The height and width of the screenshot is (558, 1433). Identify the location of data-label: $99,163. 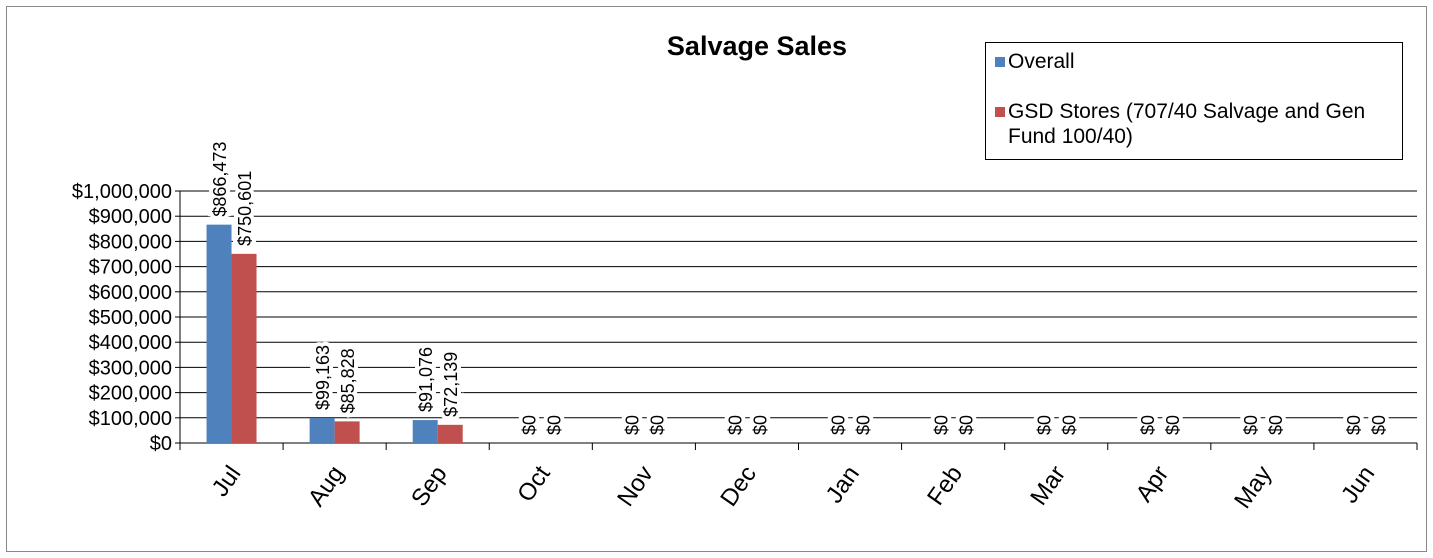
(323, 377).